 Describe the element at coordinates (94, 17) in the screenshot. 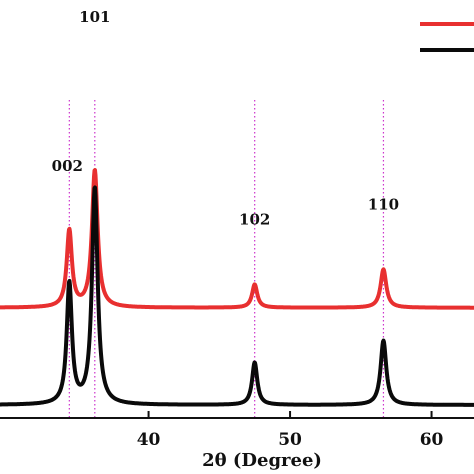

I see `peak-label-101: 101` at that location.